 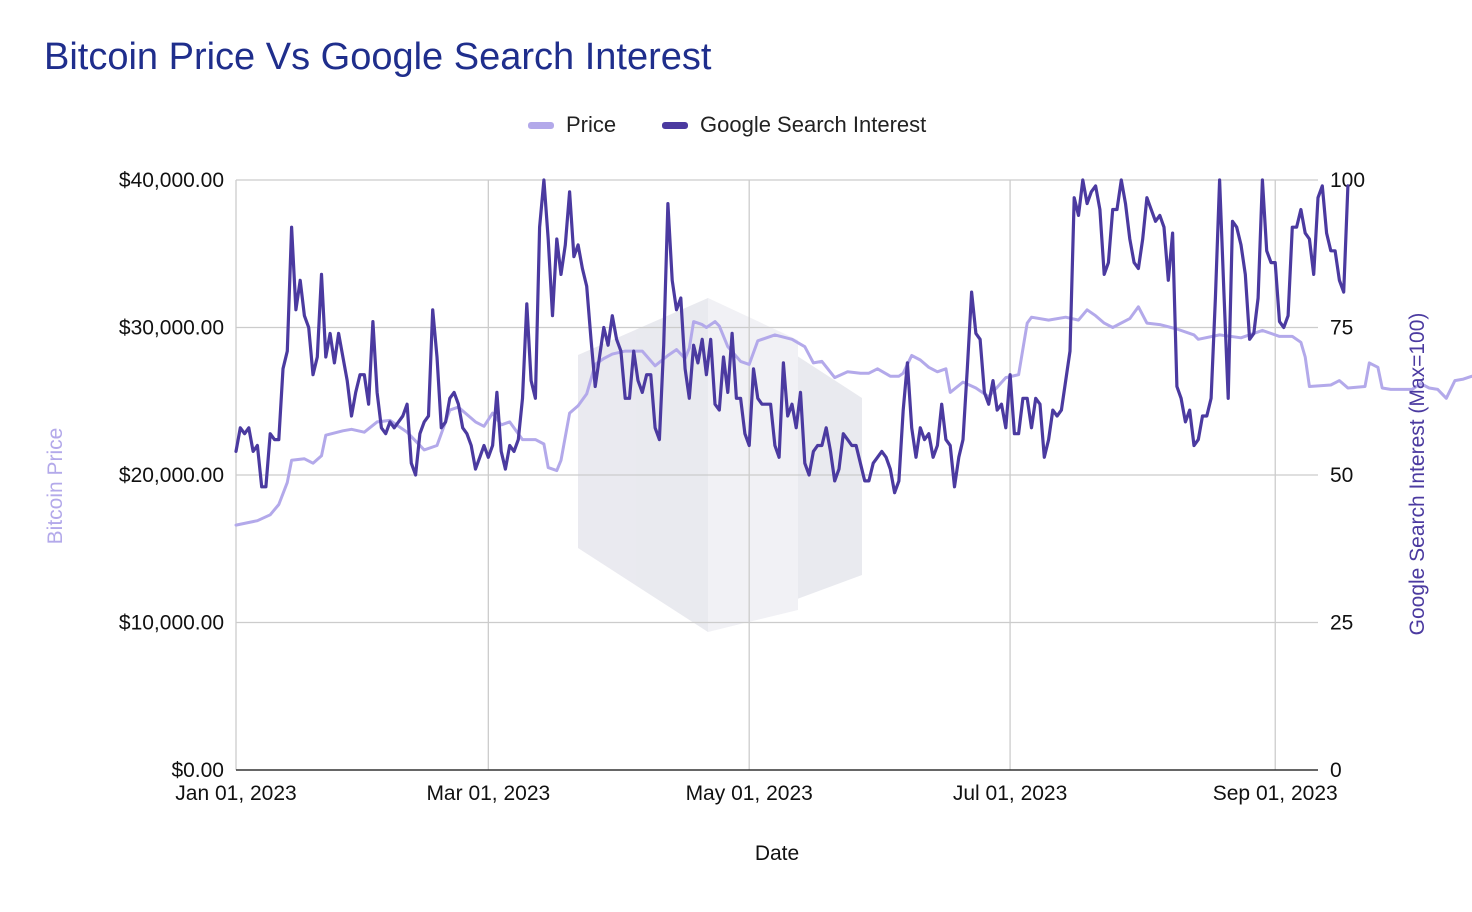 What do you see at coordinates (813, 124) in the screenshot?
I see `legend-label-search-interest: Google Search Interest` at bounding box center [813, 124].